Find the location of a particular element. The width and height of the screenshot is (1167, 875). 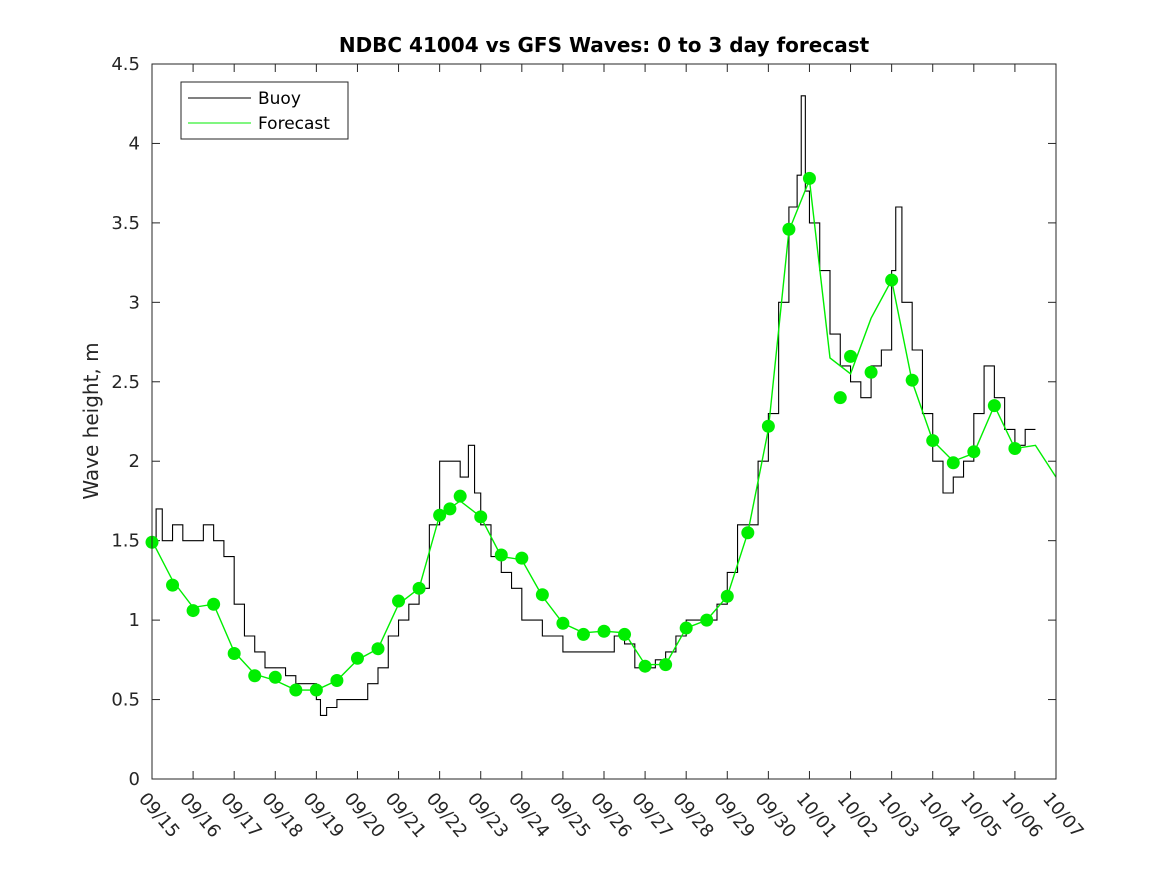

y-axis-label: Wave height, m is located at coordinates (91, 420).